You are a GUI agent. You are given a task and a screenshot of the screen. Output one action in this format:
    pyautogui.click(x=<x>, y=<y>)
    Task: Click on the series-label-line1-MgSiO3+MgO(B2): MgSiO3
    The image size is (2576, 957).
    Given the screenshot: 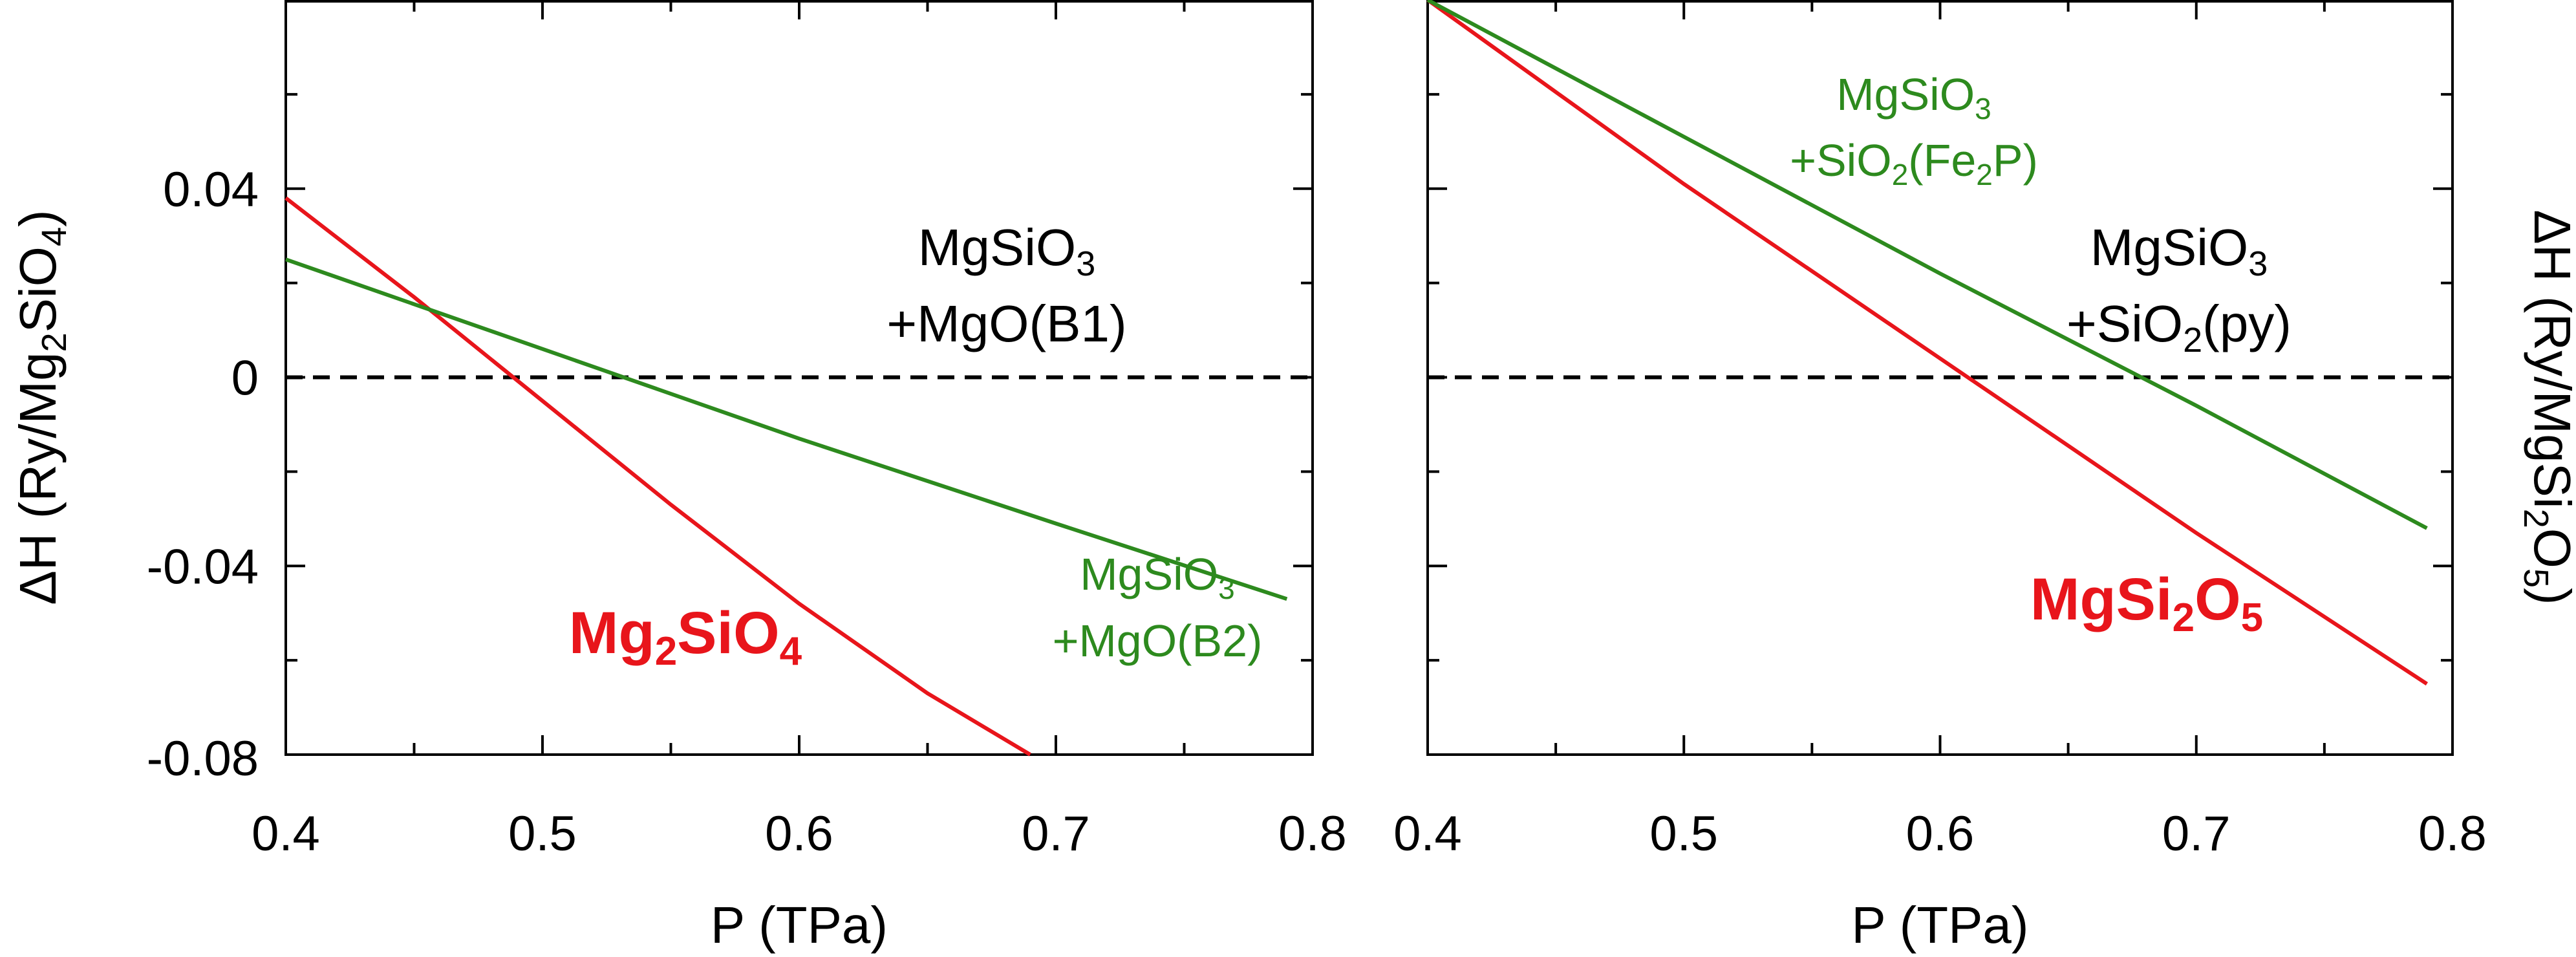 What is the action you would take?
    pyautogui.click(x=1157, y=577)
    